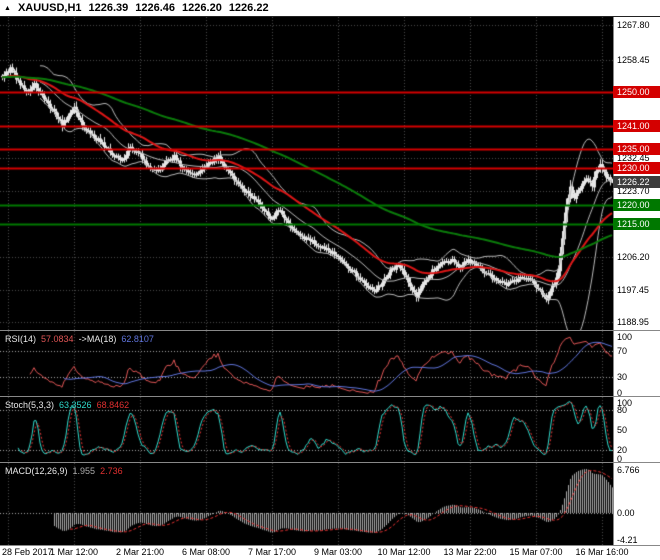 The height and width of the screenshot is (560, 660). I want to click on macd-scale-label: -4.21, so click(627, 539).